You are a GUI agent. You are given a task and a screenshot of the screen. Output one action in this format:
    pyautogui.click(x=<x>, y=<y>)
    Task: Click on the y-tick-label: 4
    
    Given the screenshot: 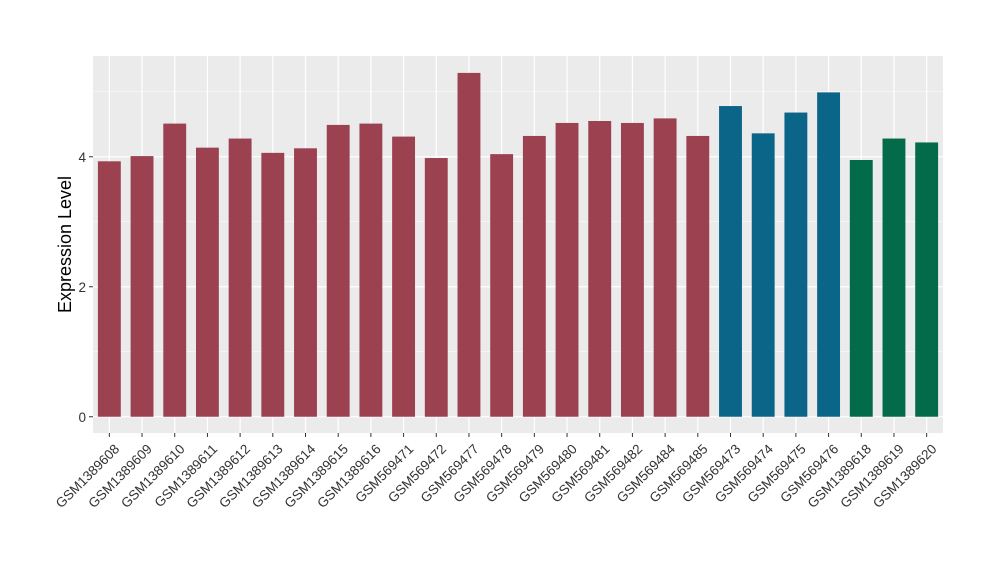 What is the action you would take?
    pyautogui.click(x=82, y=157)
    